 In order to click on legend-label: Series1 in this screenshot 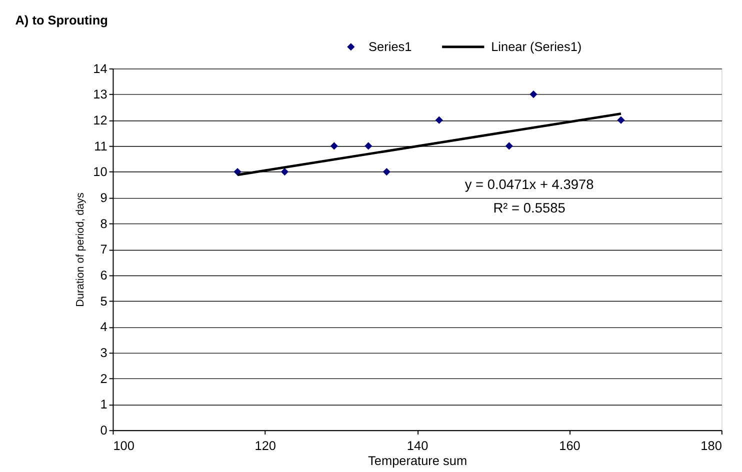, I will do `click(390, 46)`.